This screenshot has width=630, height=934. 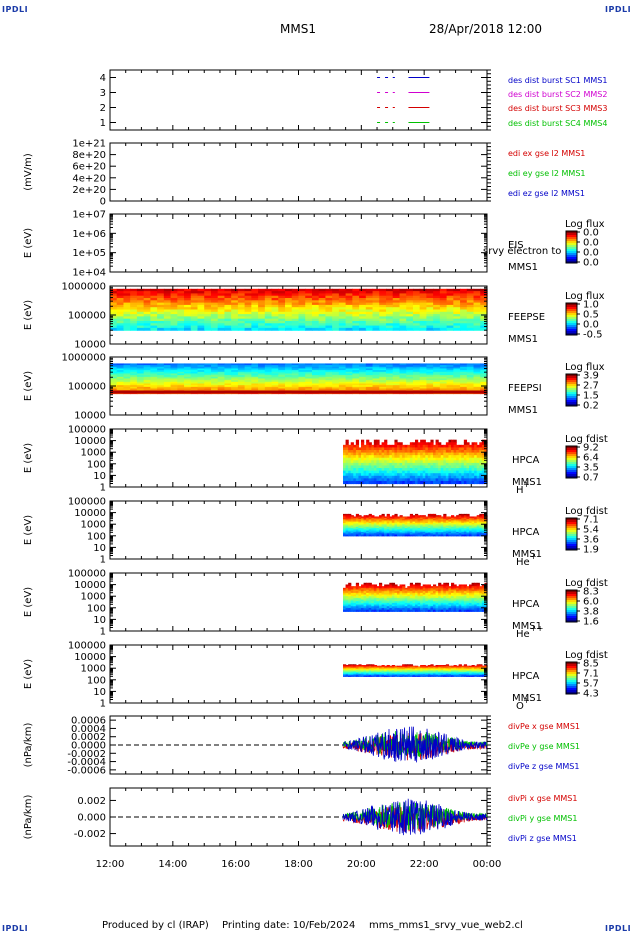 What do you see at coordinates (585, 224) in the screenshot?
I see `colorbar-title: Log flux` at bounding box center [585, 224].